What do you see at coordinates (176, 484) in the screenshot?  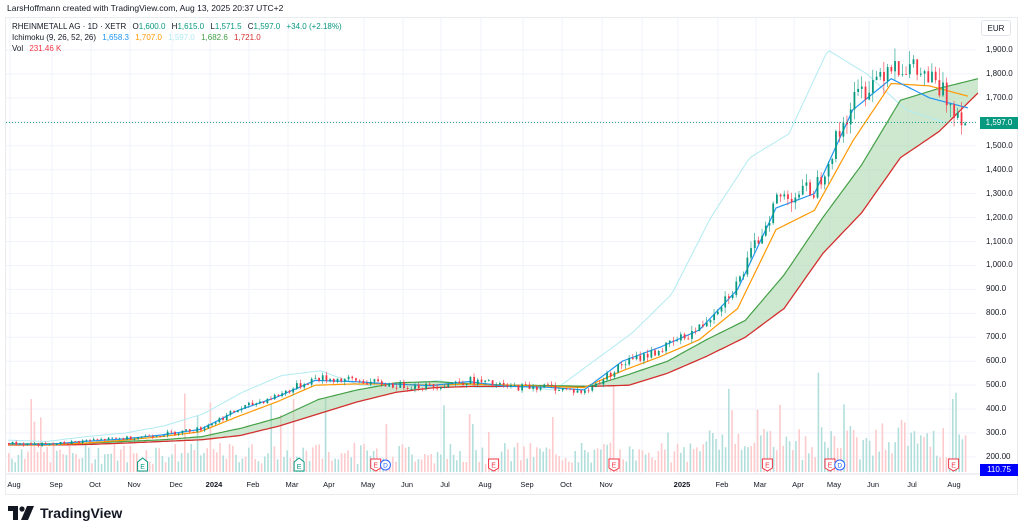 I see `time-axis-tick: Dec` at bounding box center [176, 484].